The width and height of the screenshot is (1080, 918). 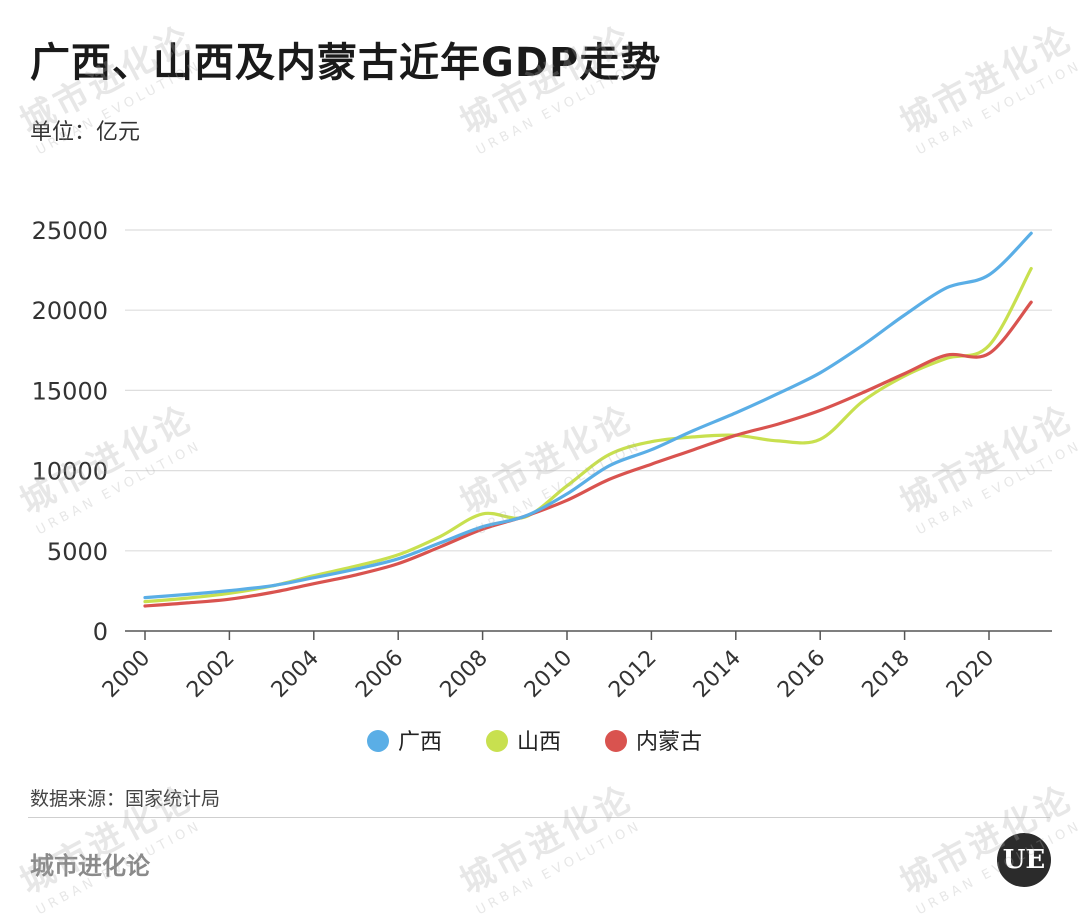 What do you see at coordinates (539, 742) in the screenshot?
I see `legend-label: 山西` at bounding box center [539, 742].